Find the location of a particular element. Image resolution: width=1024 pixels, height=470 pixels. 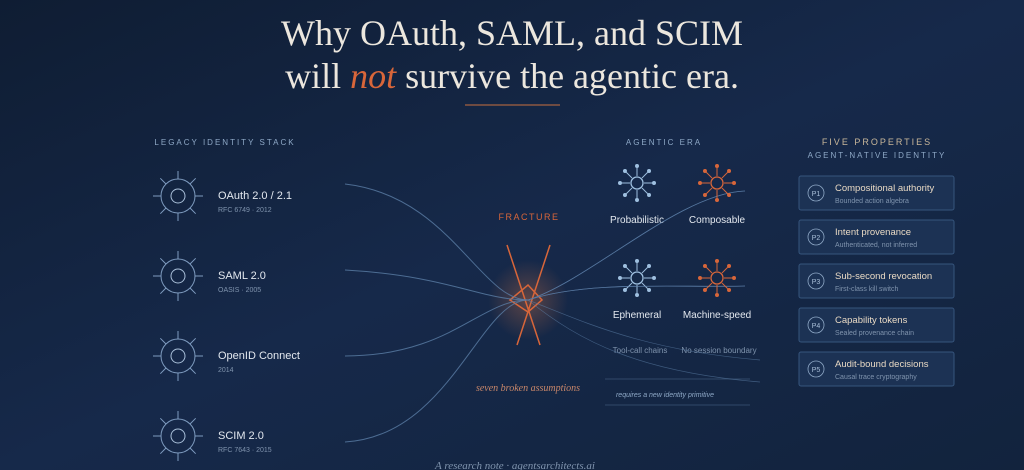

property-badge-label: P5 is located at coordinates (816, 370).